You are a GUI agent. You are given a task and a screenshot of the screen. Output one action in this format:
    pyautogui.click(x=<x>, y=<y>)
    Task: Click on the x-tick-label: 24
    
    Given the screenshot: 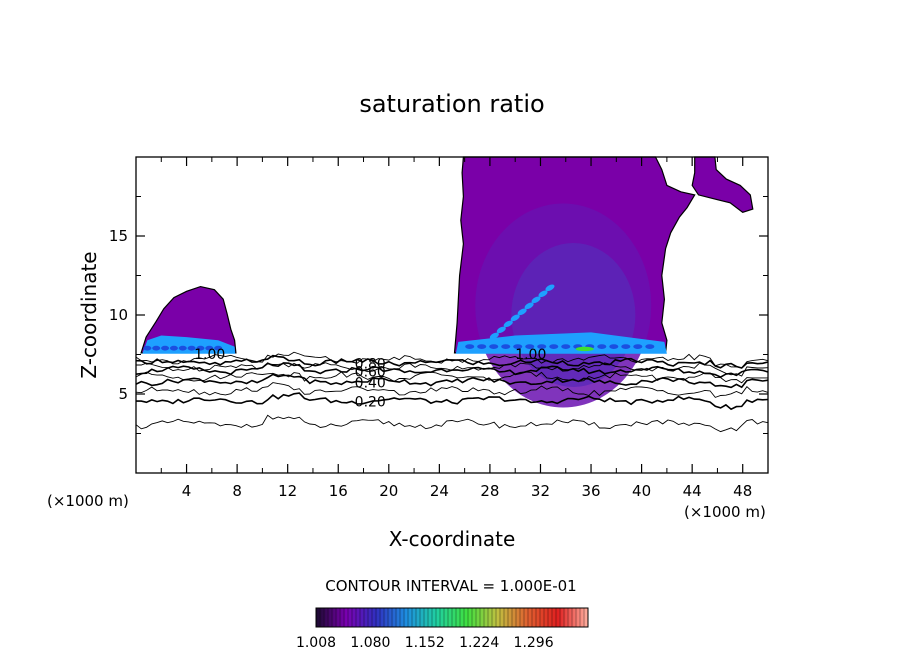 What is the action you would take?
    pyautogui.click(x=439, y=491)
    